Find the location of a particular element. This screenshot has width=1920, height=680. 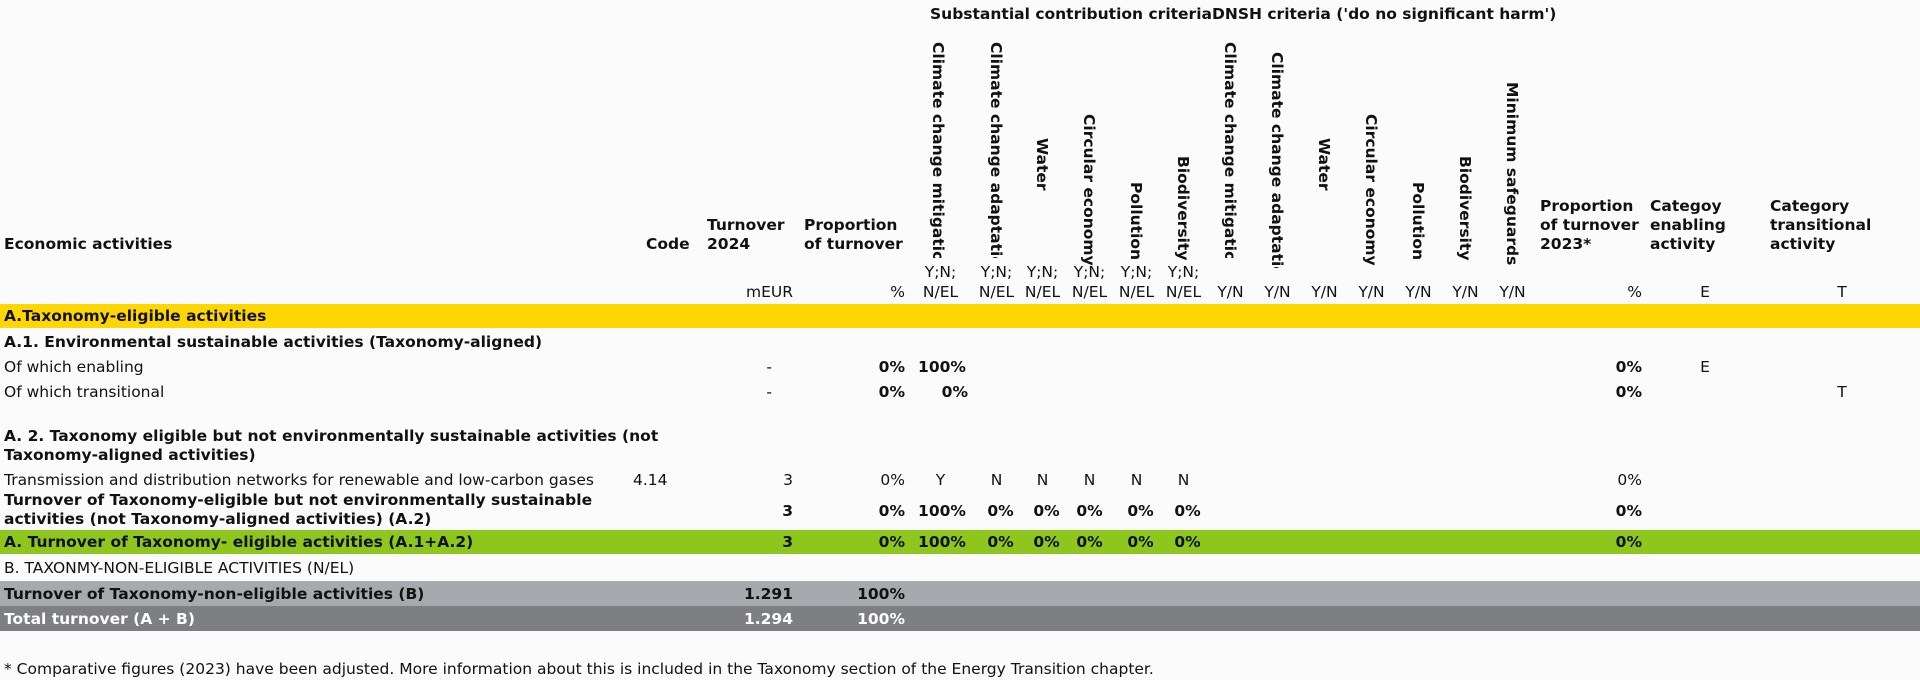

unit-proportion-2023: % is located at coordinates (1634, 292).